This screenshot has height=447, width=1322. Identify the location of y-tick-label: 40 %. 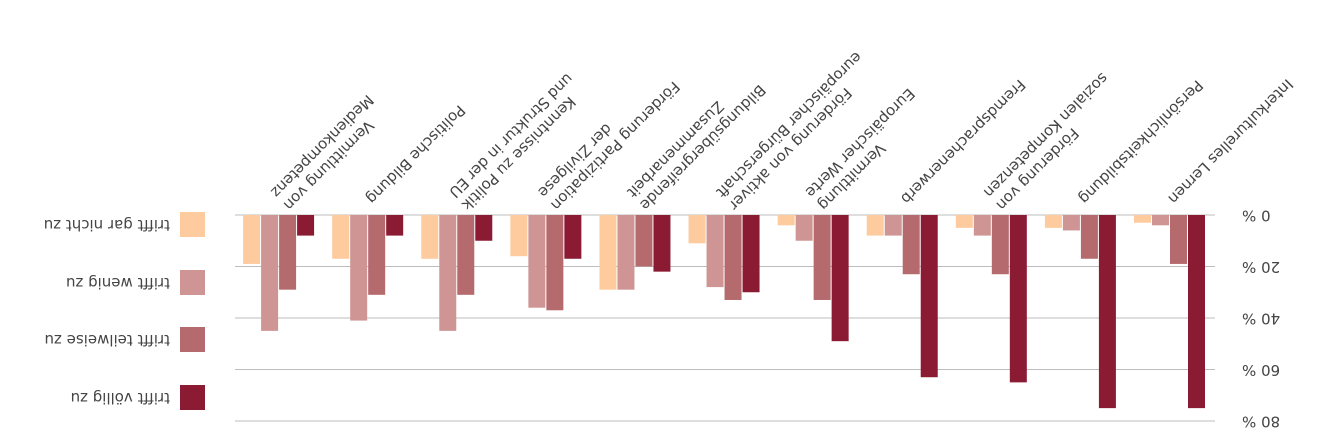
(1261, 319).